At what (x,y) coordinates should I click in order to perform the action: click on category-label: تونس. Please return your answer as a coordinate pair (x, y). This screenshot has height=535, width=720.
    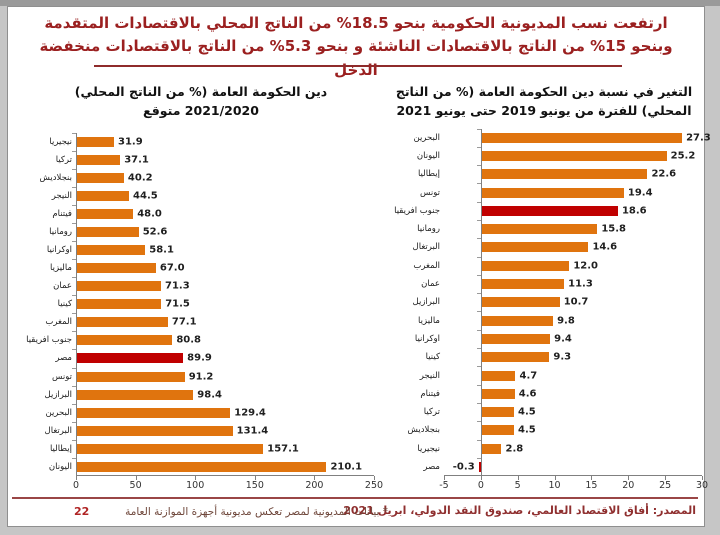
    Looking at the image, I should click on (62, 376).